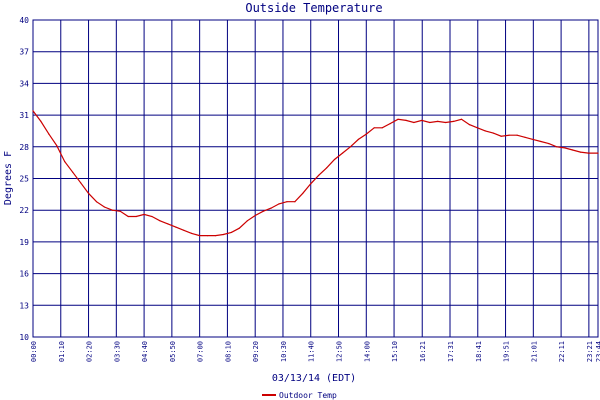  I want to click on legend: Outdoor Temp, so click(299, 395).